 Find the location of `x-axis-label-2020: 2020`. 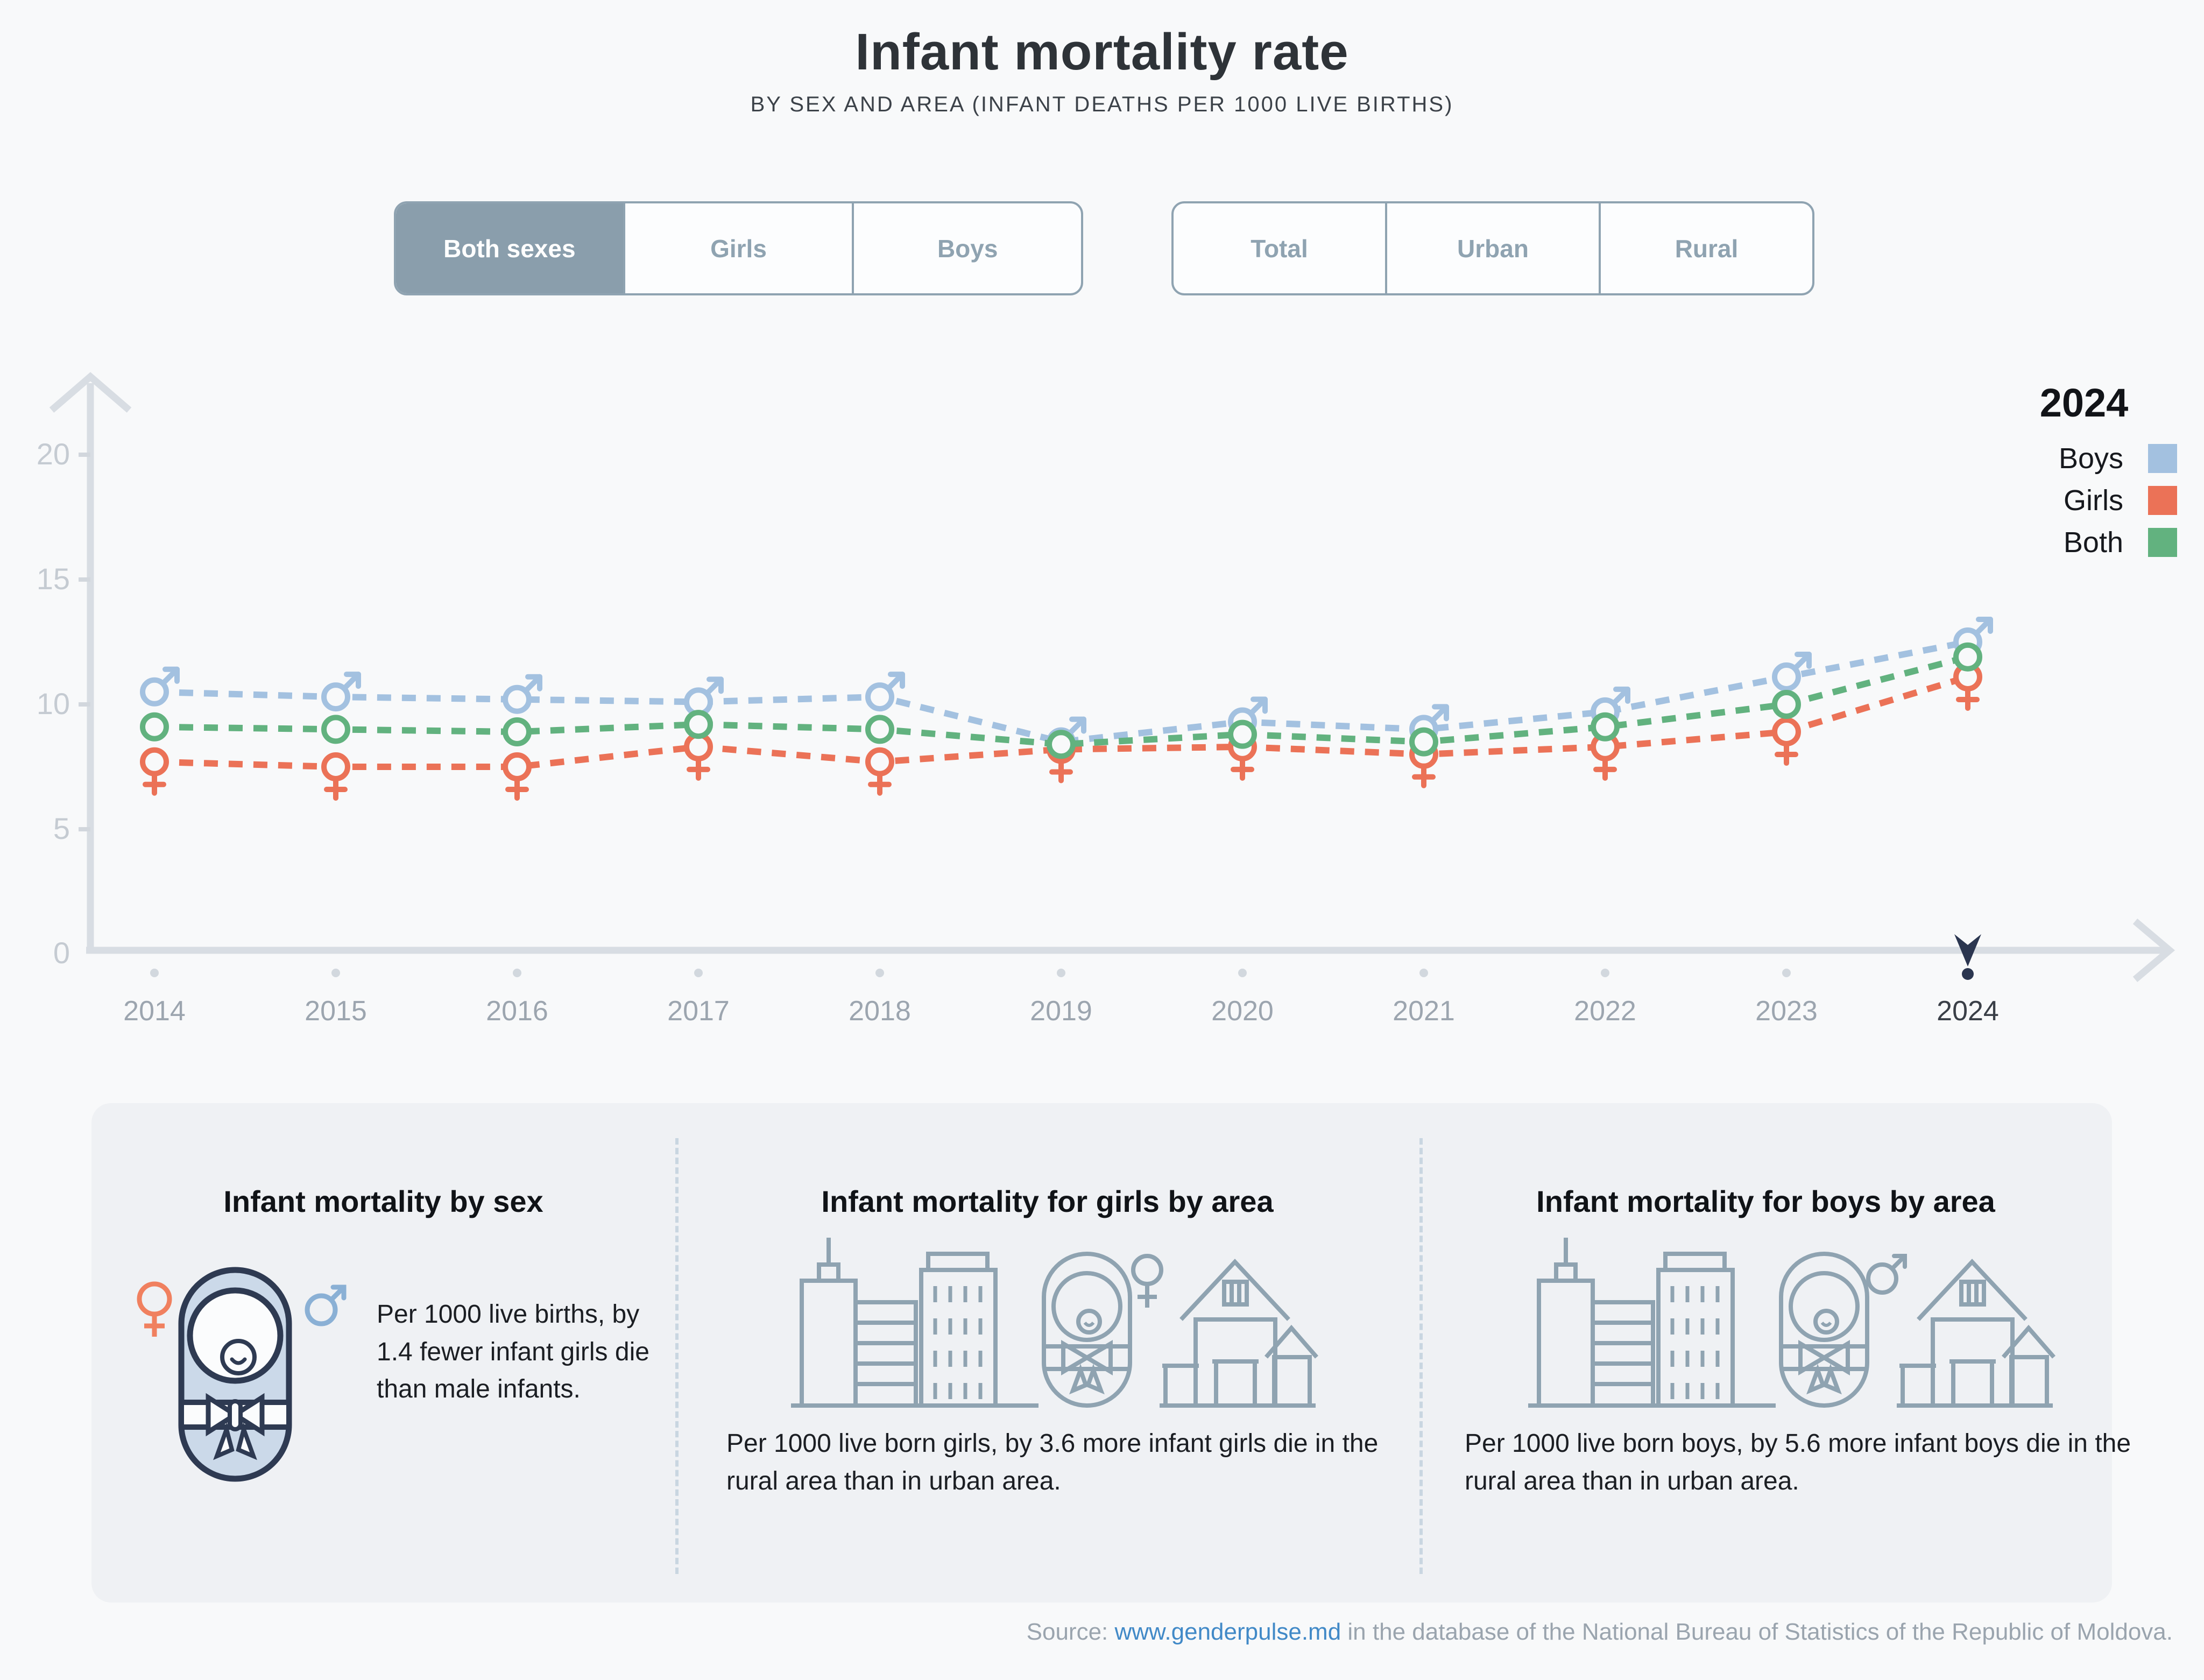

x-axis-label-2020: 2020 is located at coordinates (1242, 1011).